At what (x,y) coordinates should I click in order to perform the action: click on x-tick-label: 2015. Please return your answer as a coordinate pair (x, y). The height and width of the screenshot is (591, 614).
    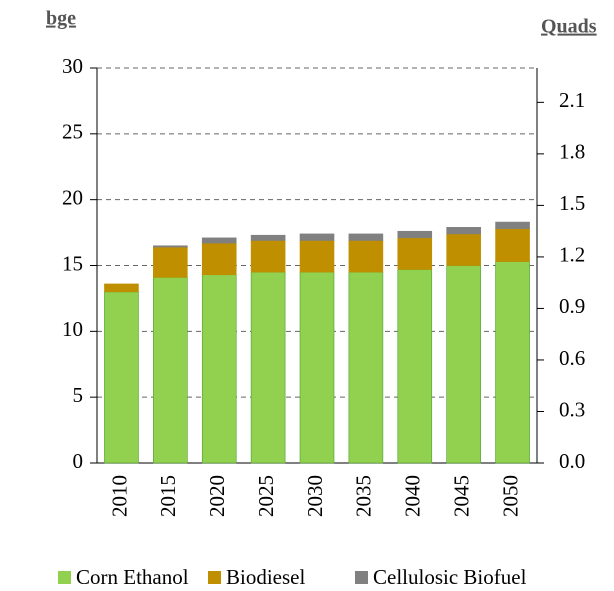
    Looking at the image, I should click on (168, 496).